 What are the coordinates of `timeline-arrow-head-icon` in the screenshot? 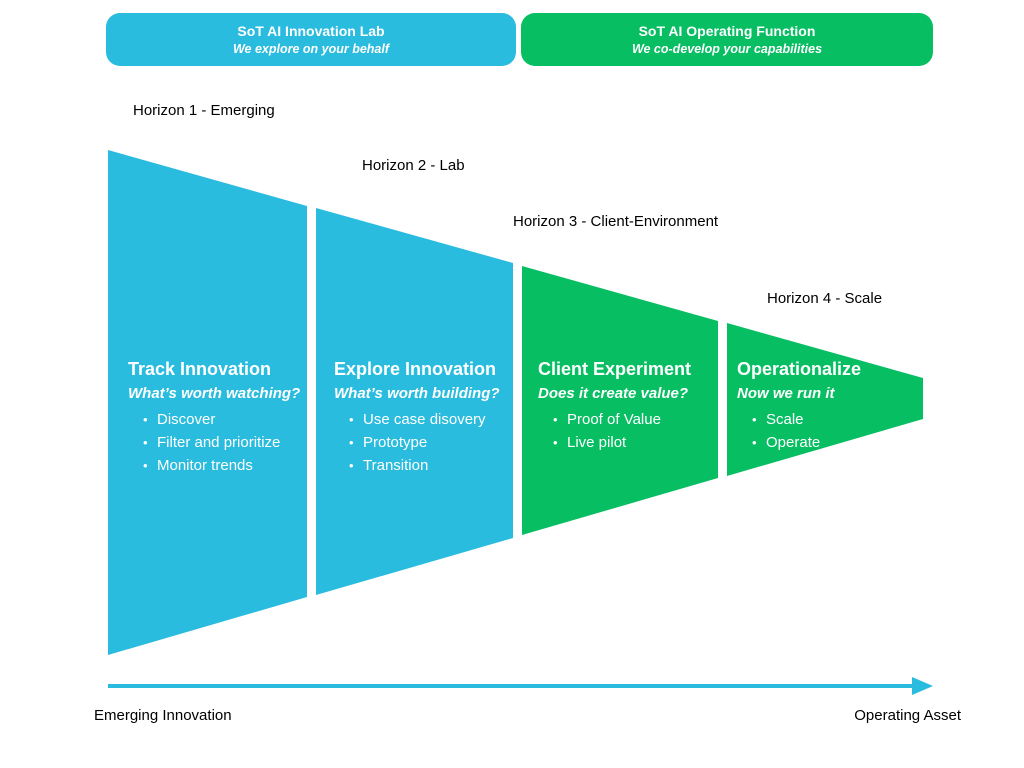 It's located at (922, 686).